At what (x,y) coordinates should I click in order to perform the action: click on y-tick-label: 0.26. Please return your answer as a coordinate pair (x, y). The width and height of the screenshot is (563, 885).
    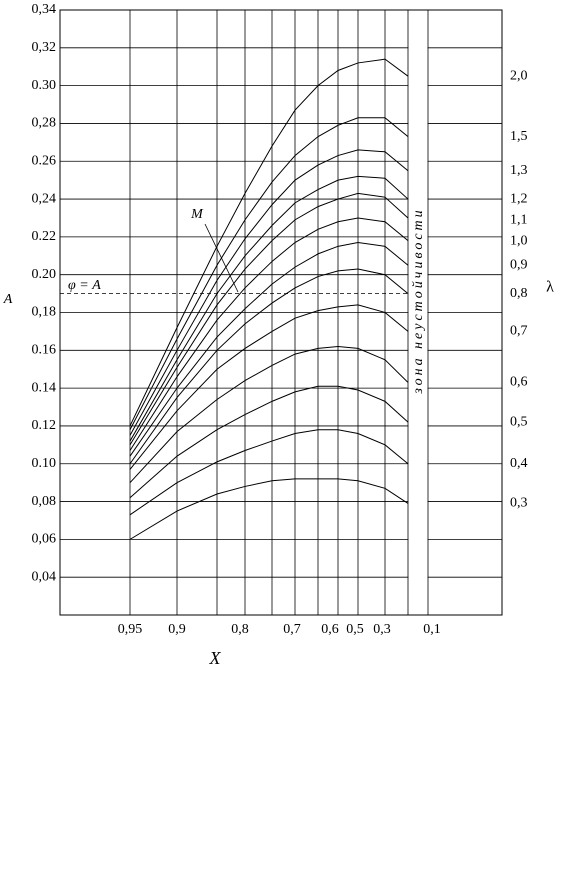
    Looking at the image, I should click on (44, 160).